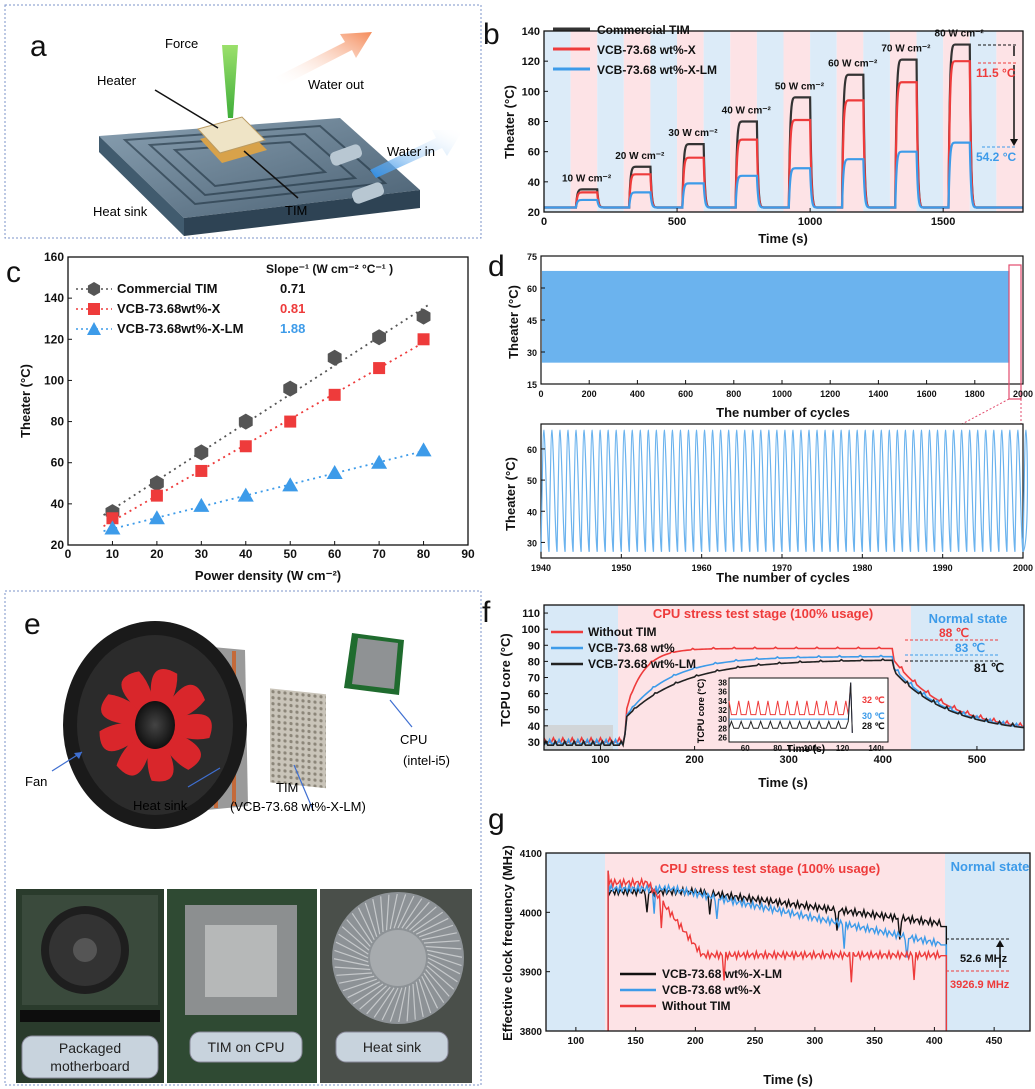 This screenshot has height=1089, width=1035. Describe the element at coordinates (806, 749) in the screenshot. I see `inset-xlabel: Time (s)` at that location.